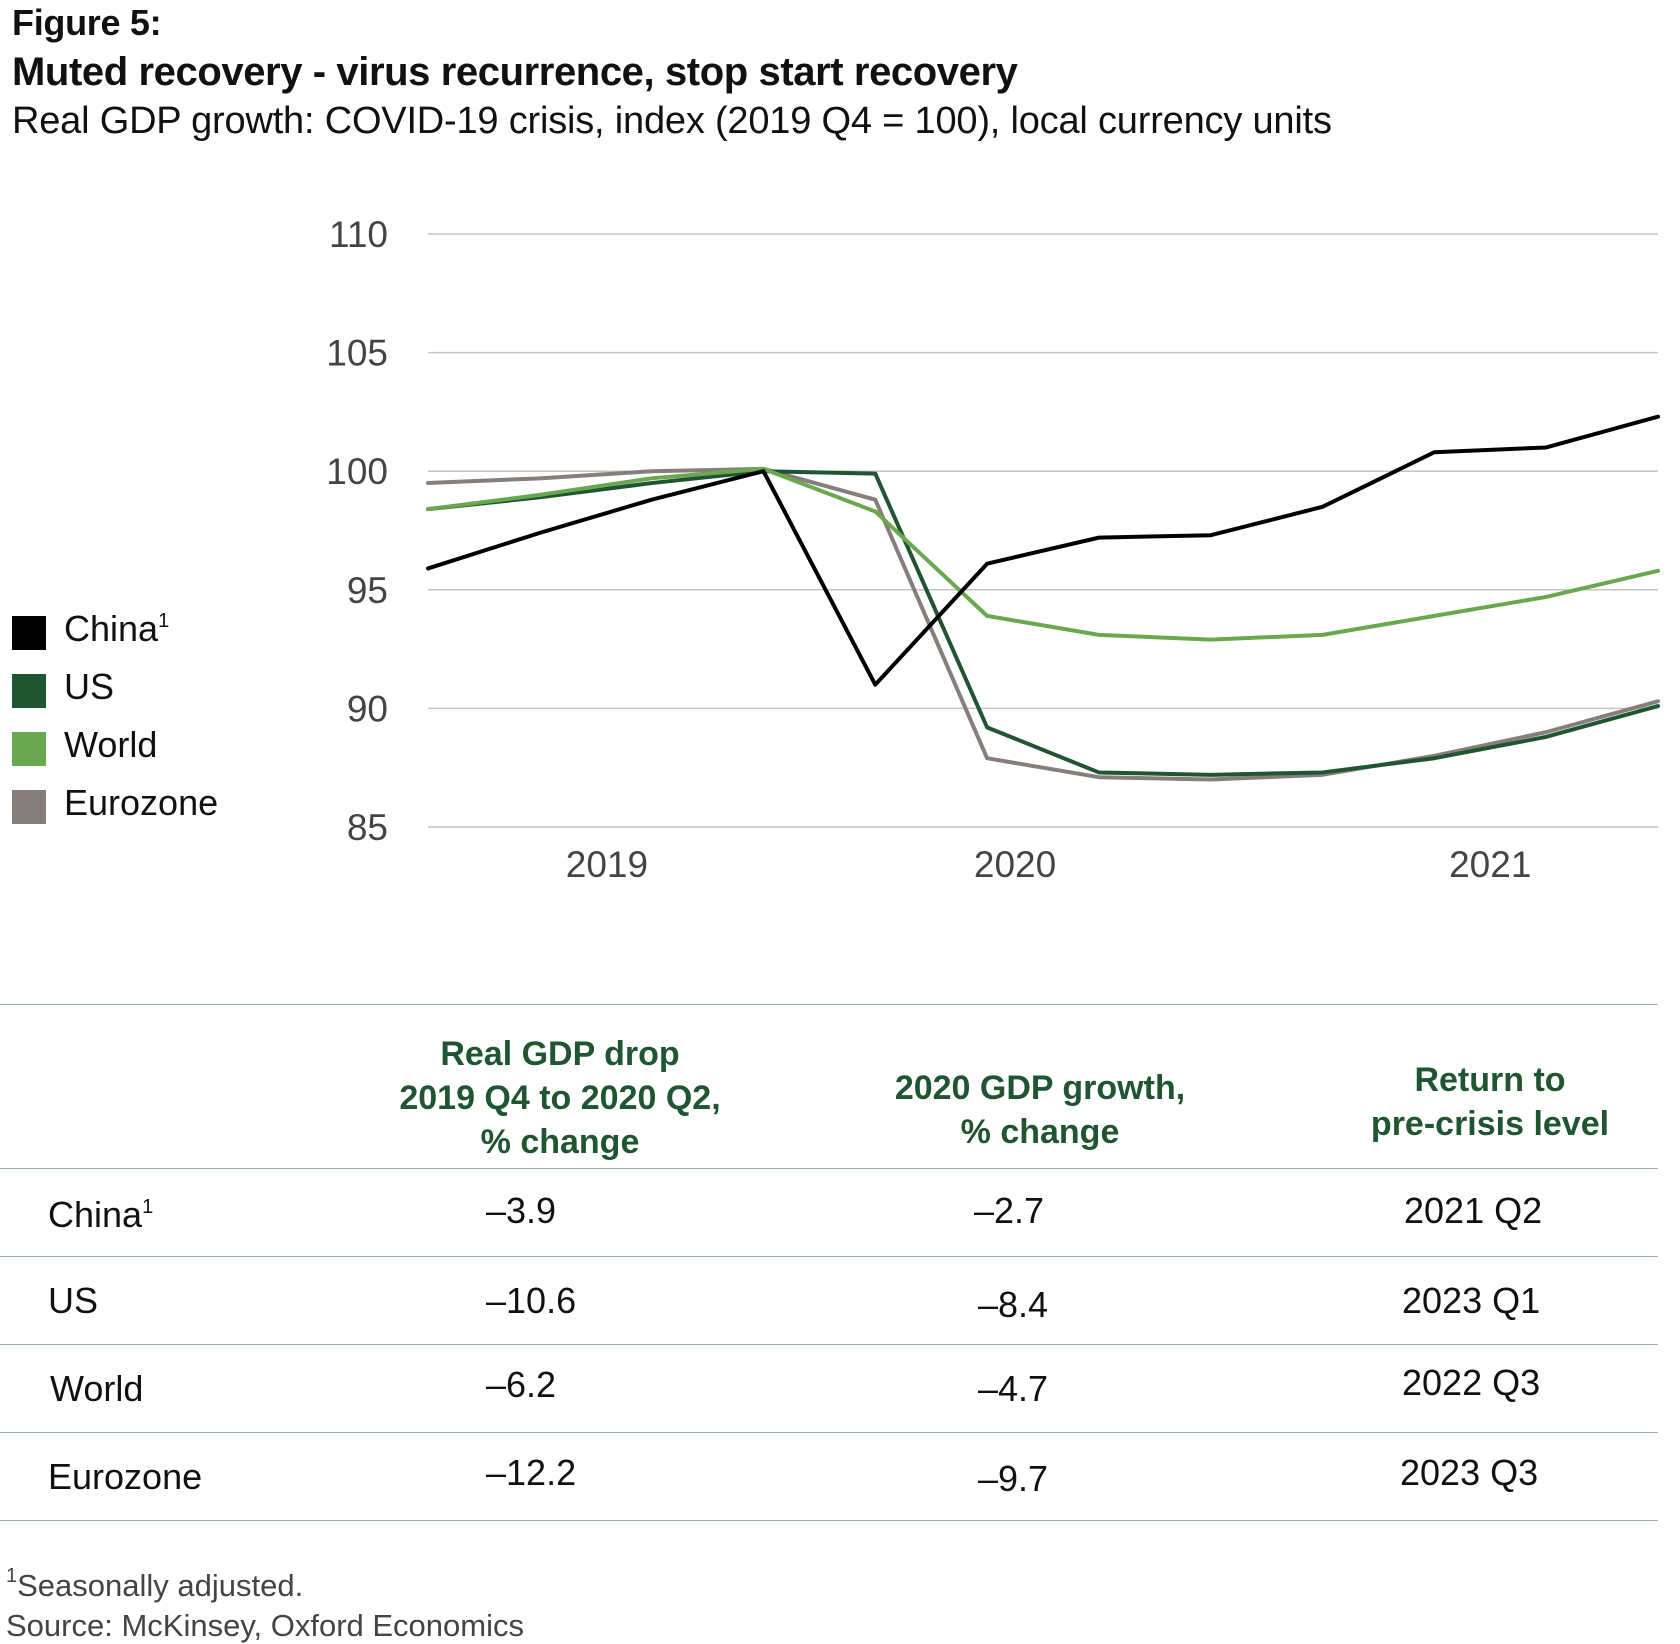 This screenshot has height=1644, width=1680. I want to click on series-line-eurozone, so click(1043, 624).